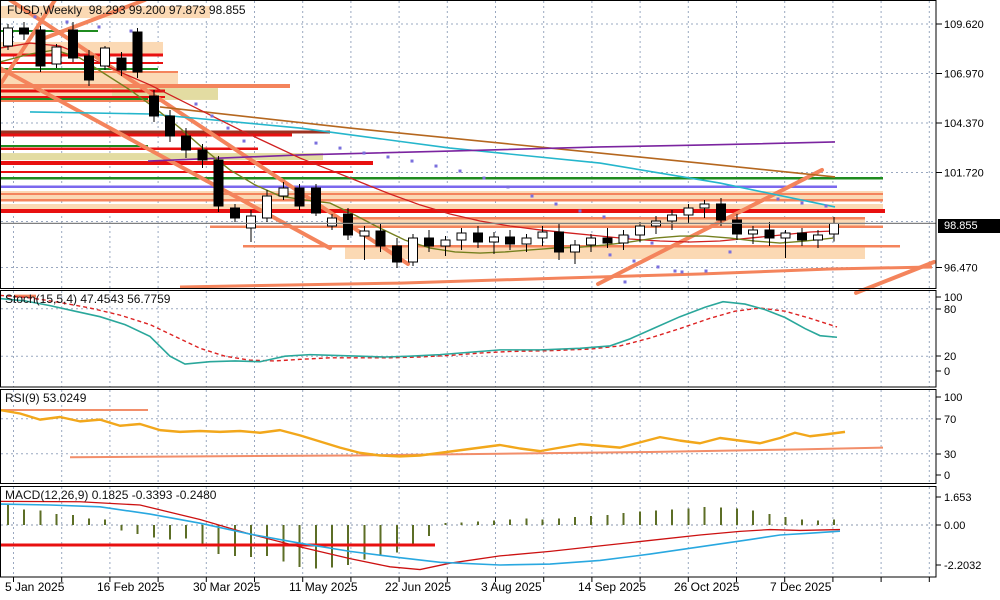 This screenshot has height=600, width=1000. I want to click on date-label: 11 May 2025, so click(323, 587).